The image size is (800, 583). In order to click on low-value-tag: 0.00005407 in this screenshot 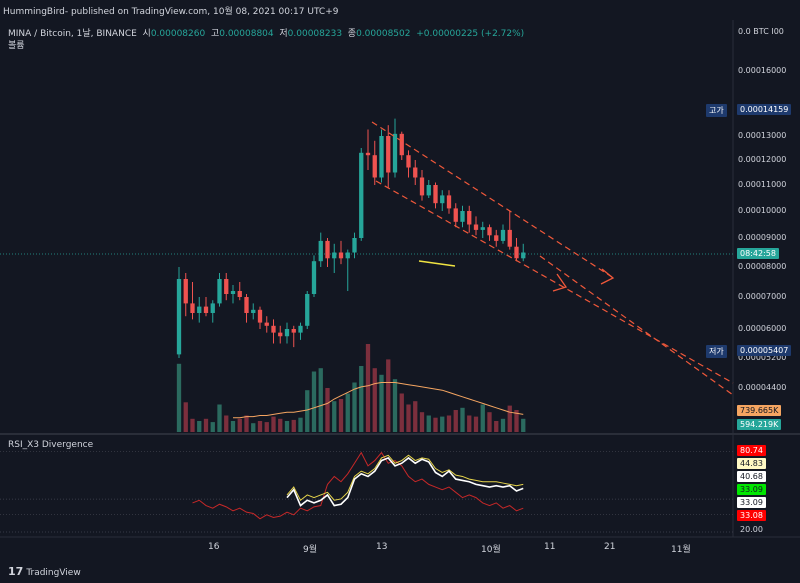, I will do `click(764, 350)`.